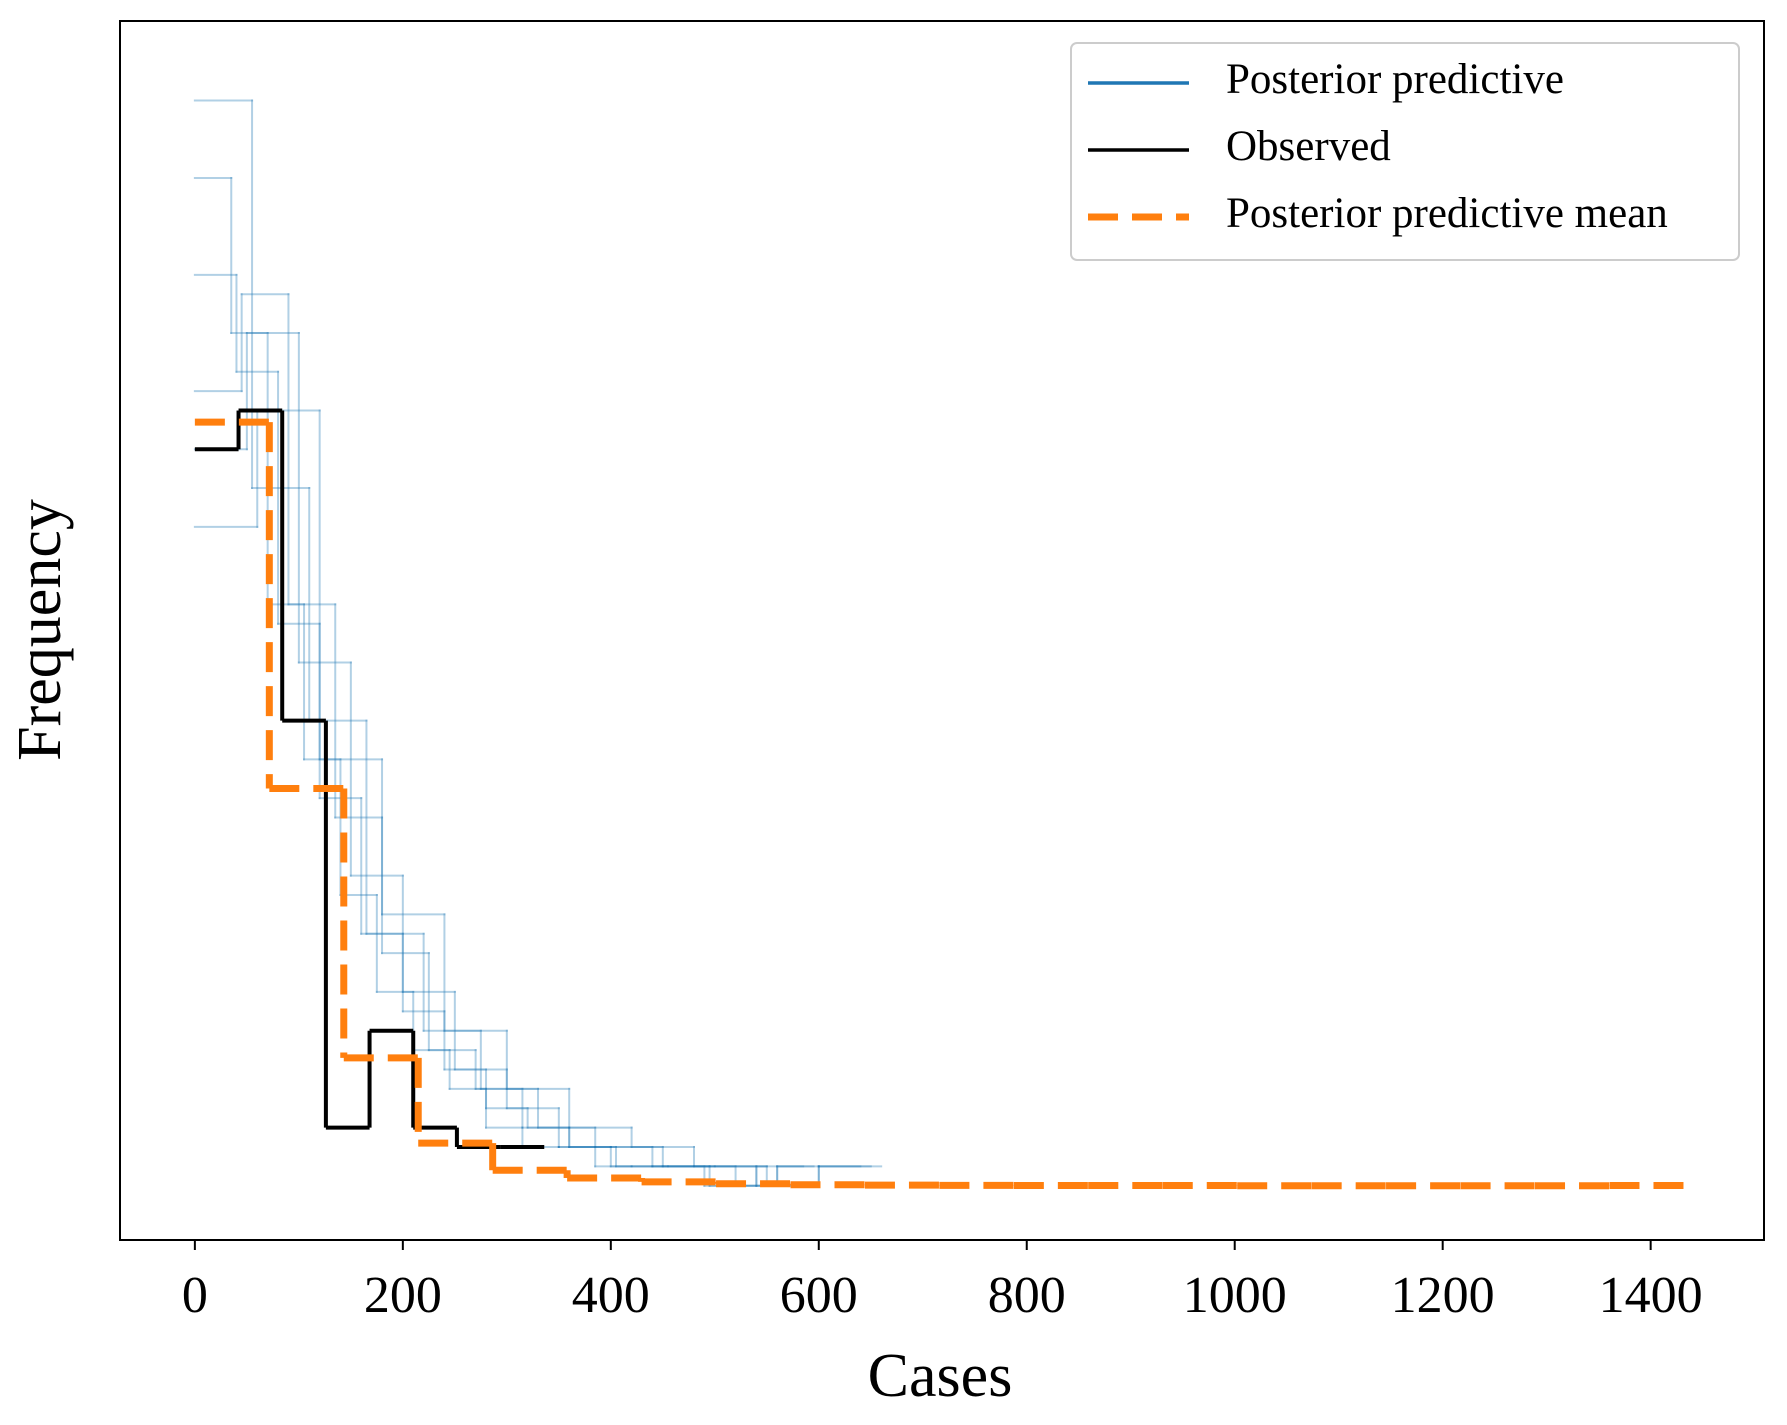 Image resolution: width=1787 pixels, height=1425 pixels. I want to click on legend-label: Observed, so click(1308, 146).